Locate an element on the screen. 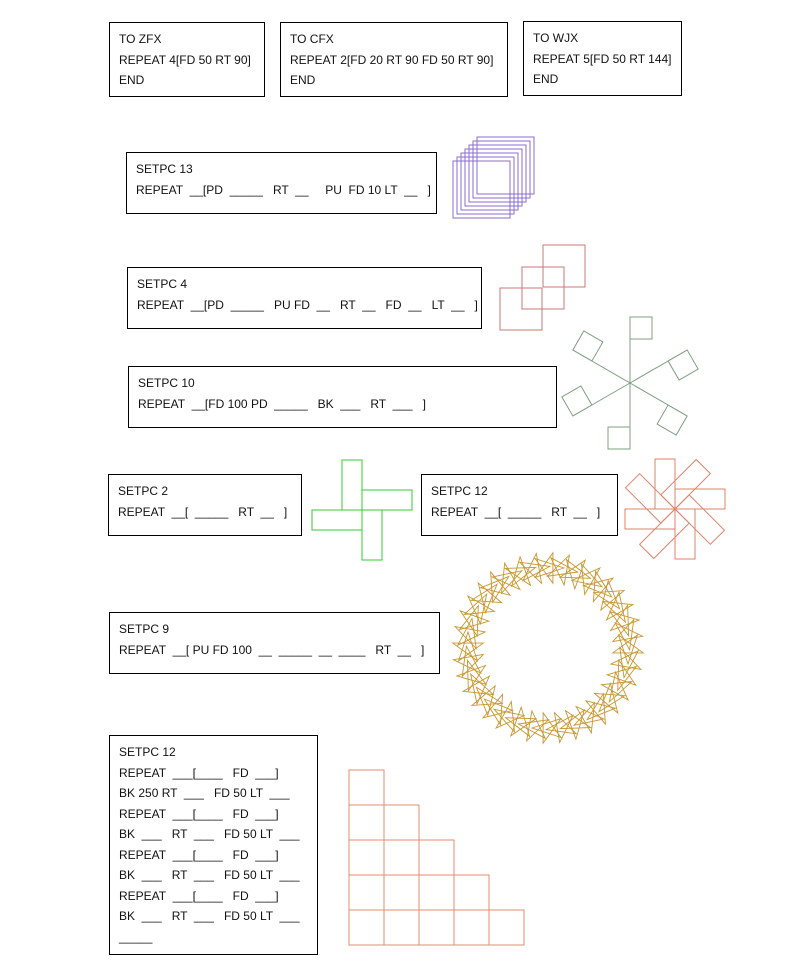 Image resolution: width=793 pixels, height=976 pixels. procedure-zfx: TO ZFX REPEAT 4[FD 50 RT 90] END is located at coordinates (187, 59).